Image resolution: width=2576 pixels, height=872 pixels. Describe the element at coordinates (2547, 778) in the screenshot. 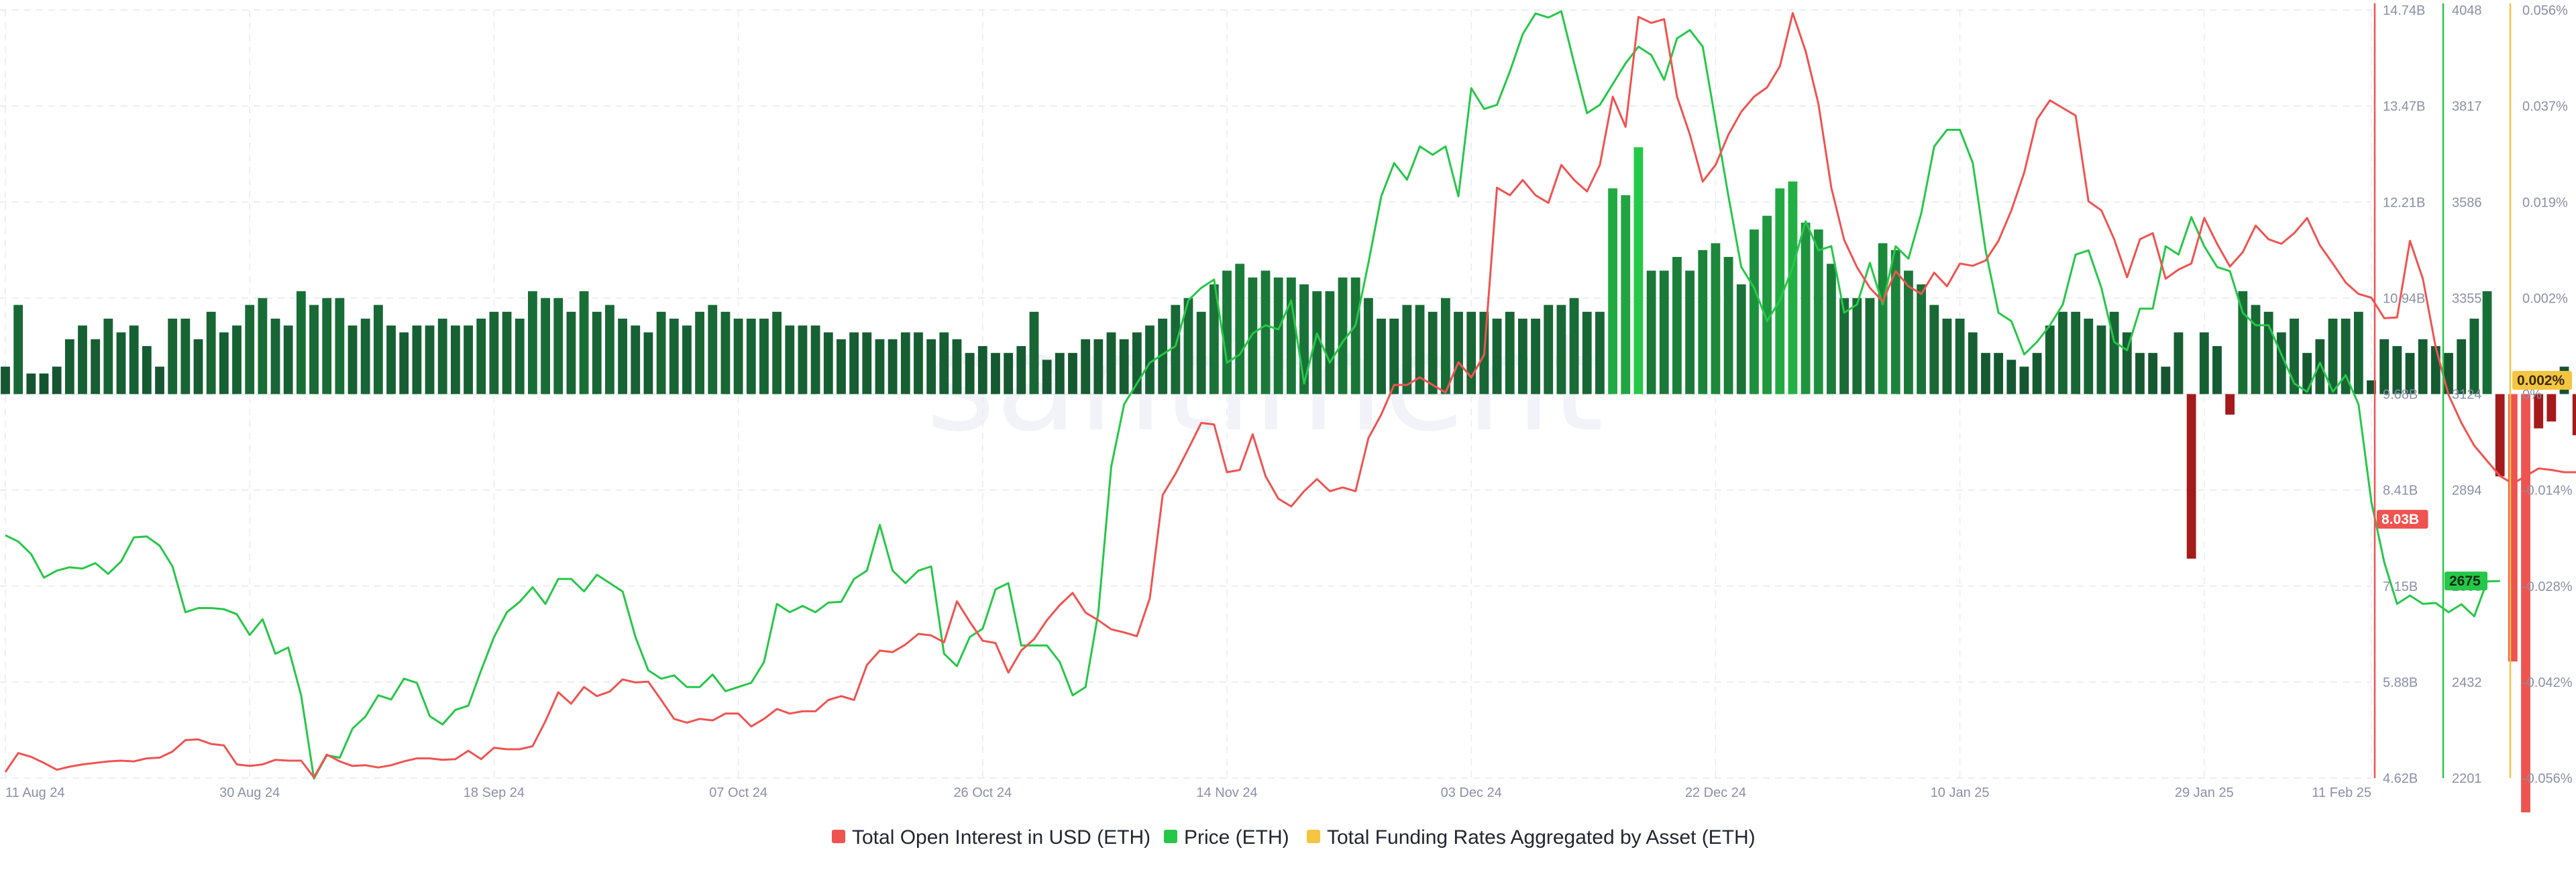

I see `funding-axis-tick: -0.056%` at that location.